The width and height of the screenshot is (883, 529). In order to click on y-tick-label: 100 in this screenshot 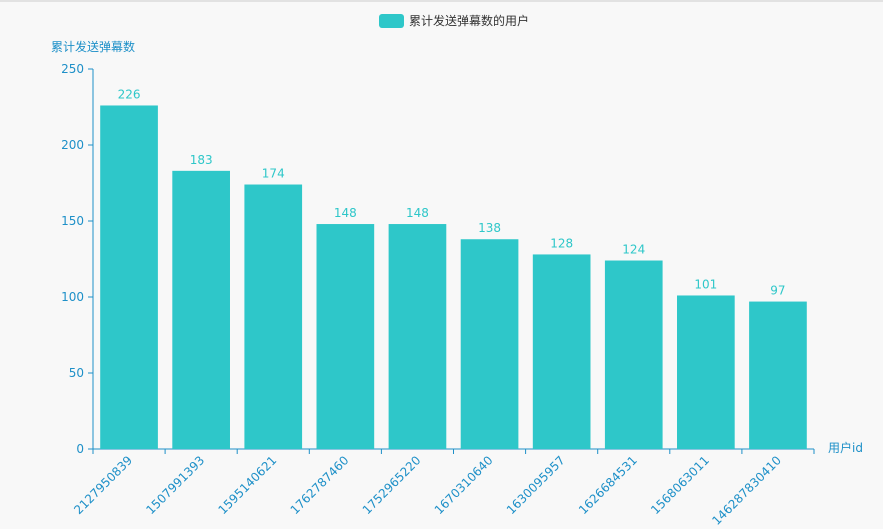, I will do `click(72, 297)`.